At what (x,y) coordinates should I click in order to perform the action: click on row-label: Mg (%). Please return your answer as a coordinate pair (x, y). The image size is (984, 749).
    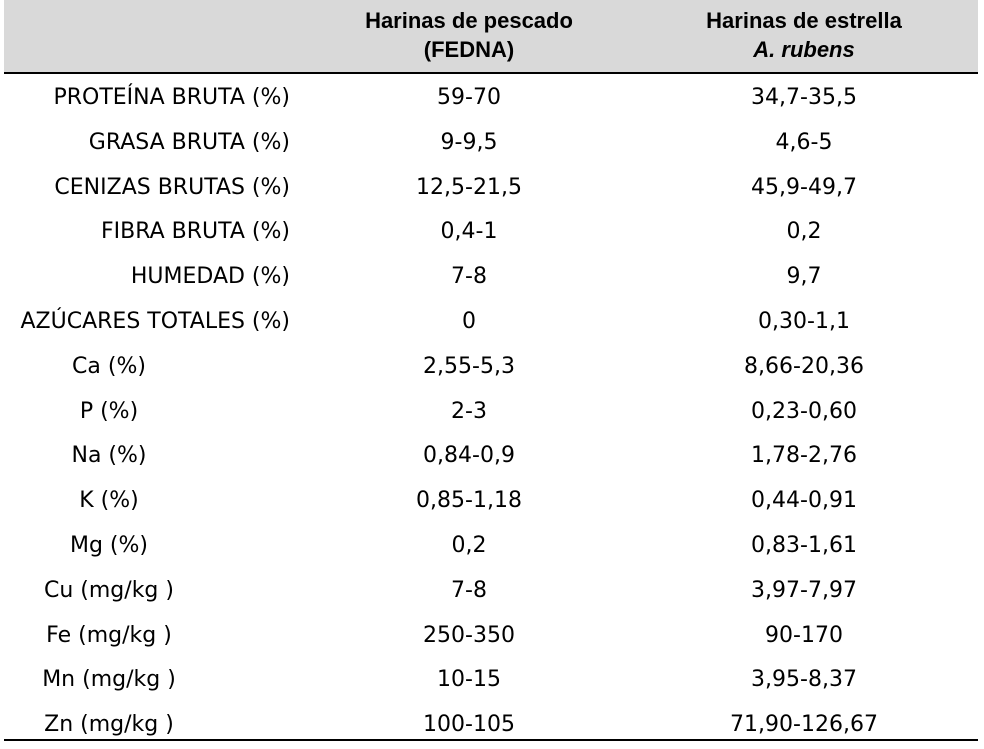
    Looking at the image, I should click on (108, 545).